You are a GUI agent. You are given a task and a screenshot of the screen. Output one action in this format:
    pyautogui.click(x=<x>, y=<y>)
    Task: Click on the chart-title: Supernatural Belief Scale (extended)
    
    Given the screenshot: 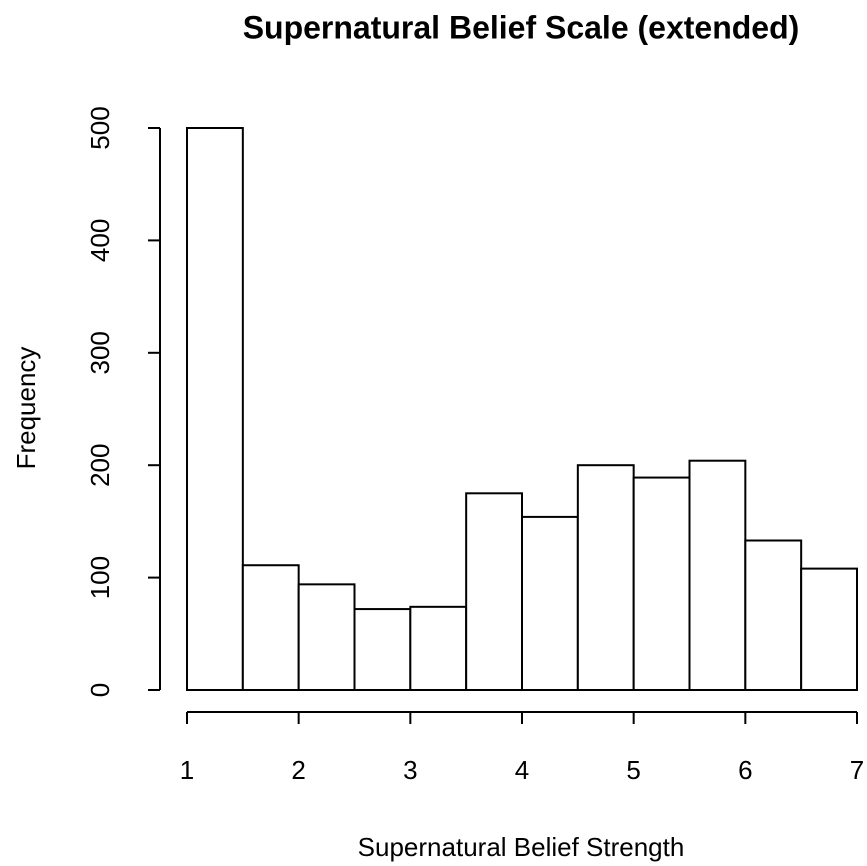 What is the action you would take?
    pyautogui.click(x=521, y=27)
    